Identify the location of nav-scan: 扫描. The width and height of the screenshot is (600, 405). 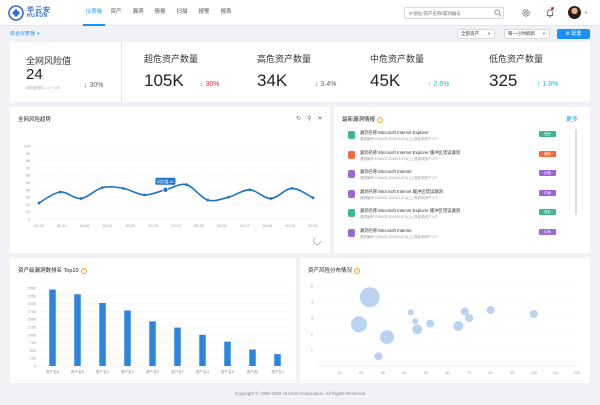
(182, 12).